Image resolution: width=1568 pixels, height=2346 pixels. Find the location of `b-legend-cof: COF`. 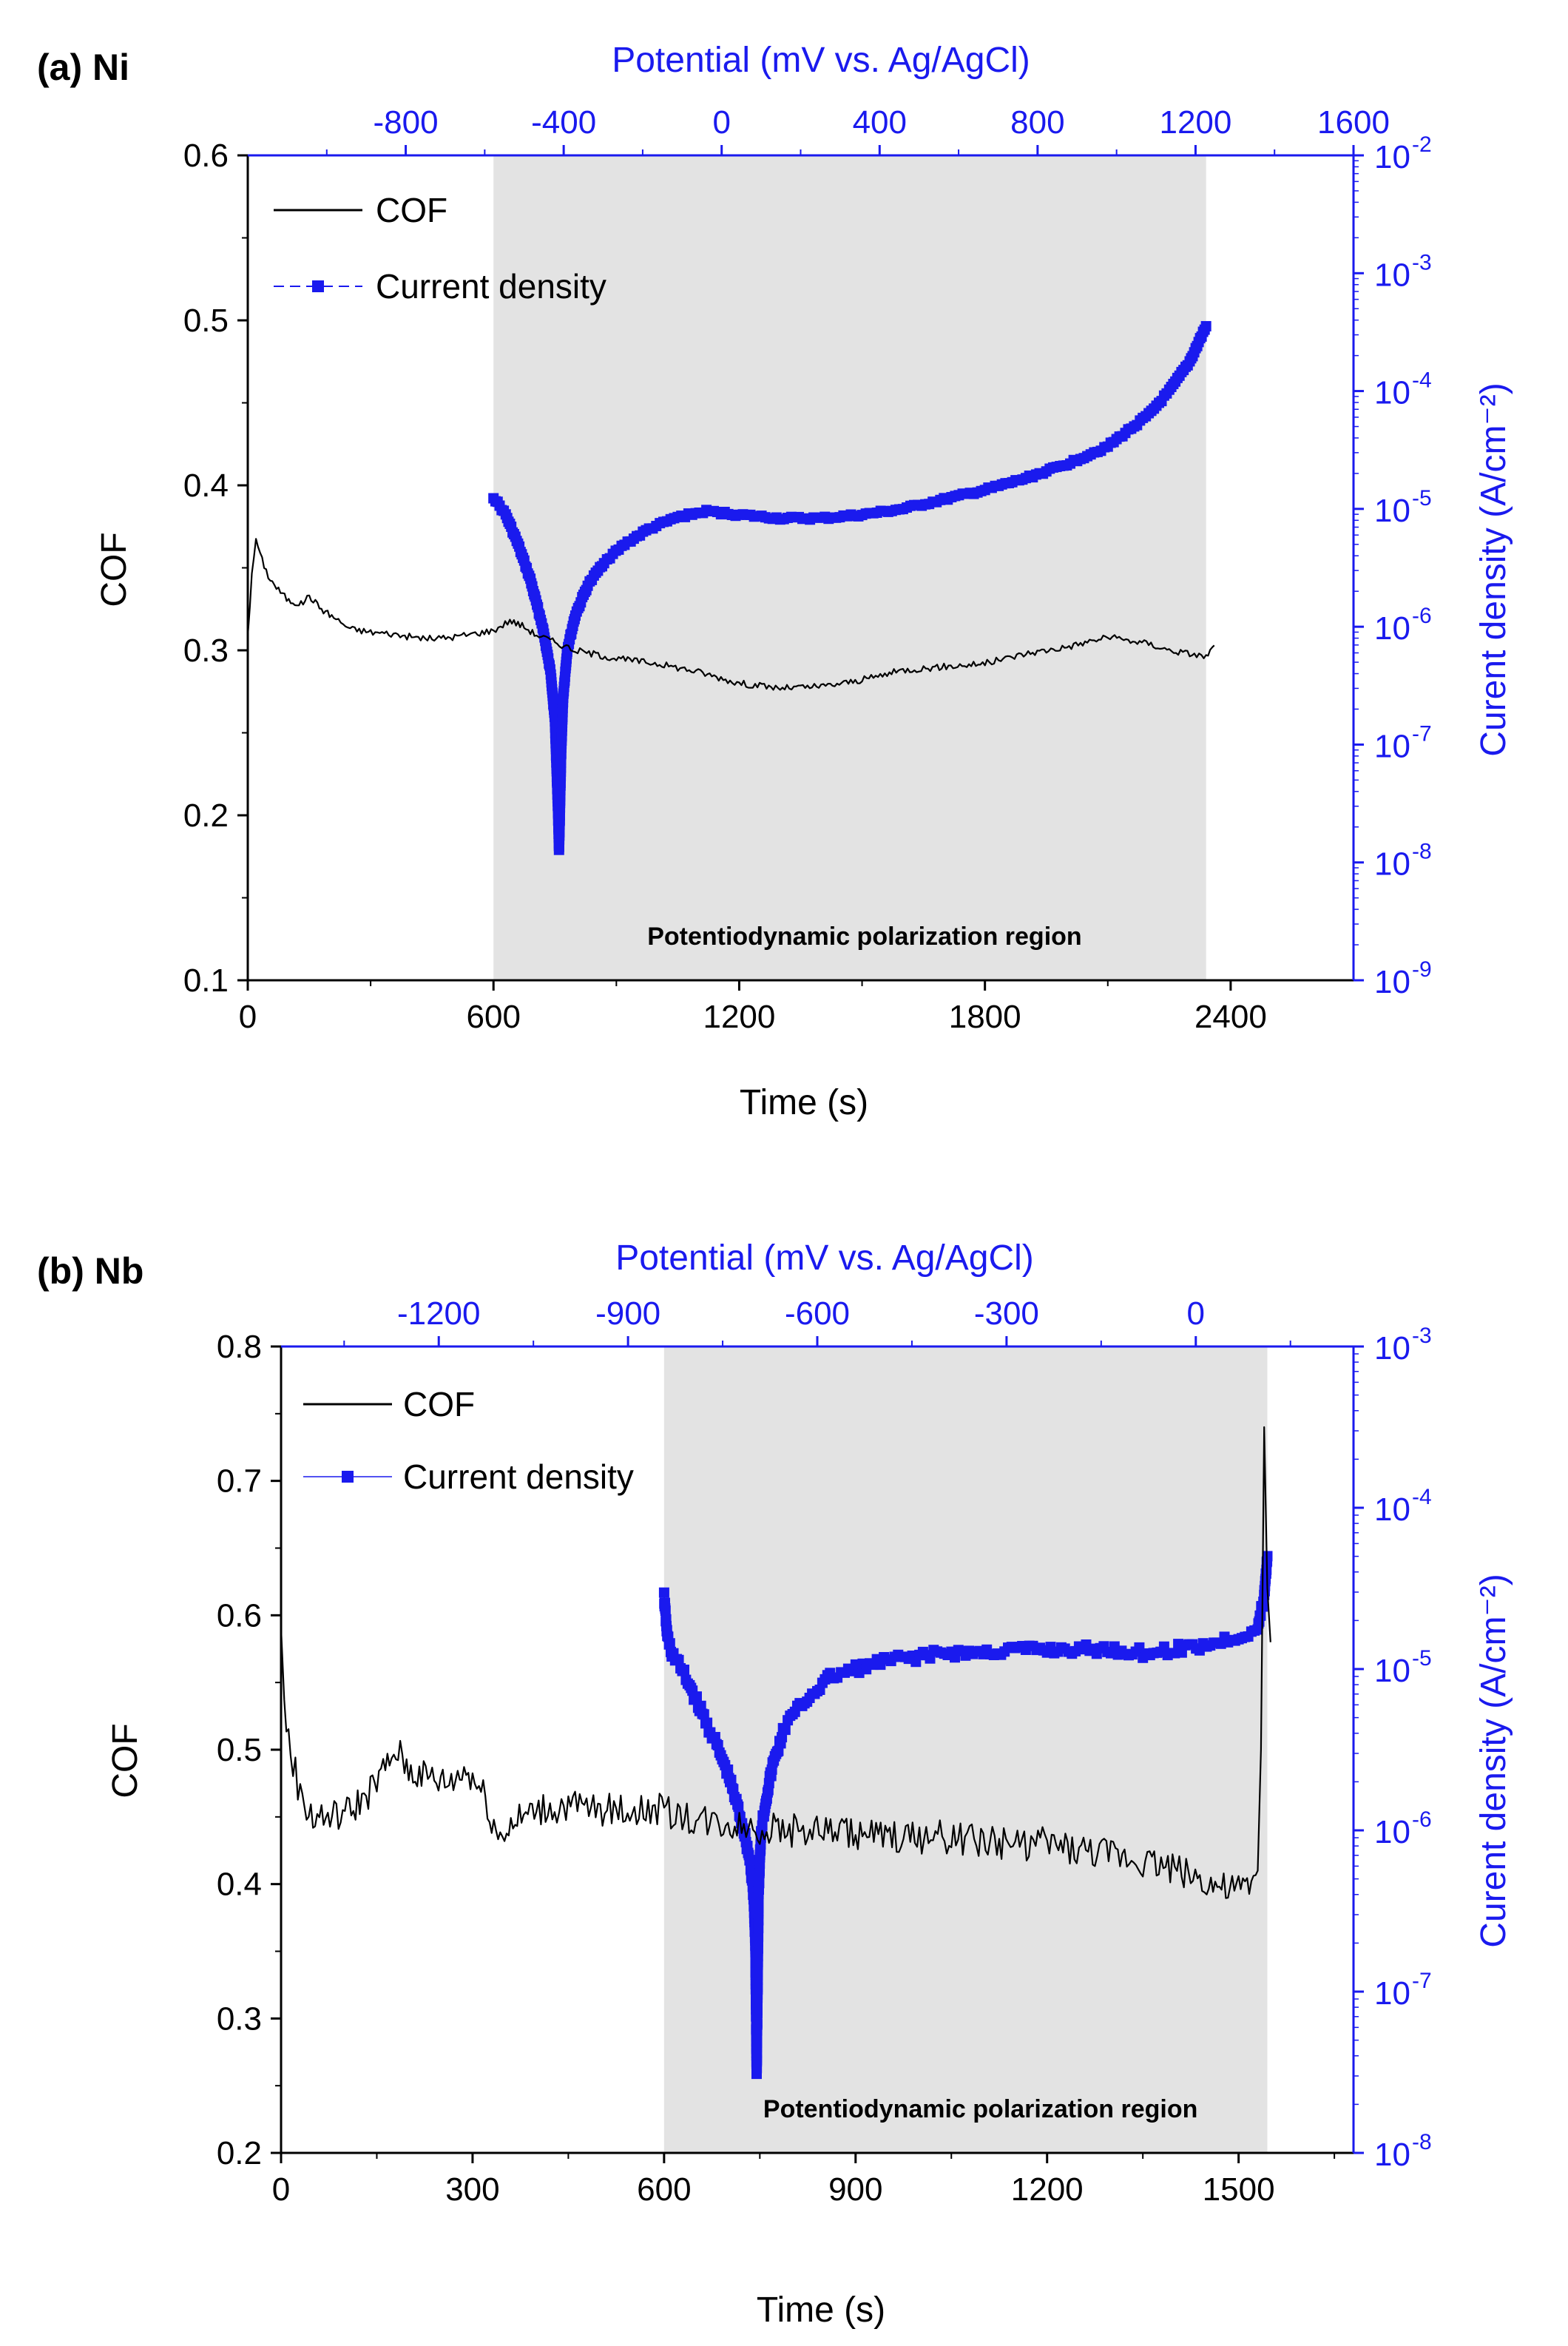

b-legend-cof: COF is located at coordinates (439, 1404).